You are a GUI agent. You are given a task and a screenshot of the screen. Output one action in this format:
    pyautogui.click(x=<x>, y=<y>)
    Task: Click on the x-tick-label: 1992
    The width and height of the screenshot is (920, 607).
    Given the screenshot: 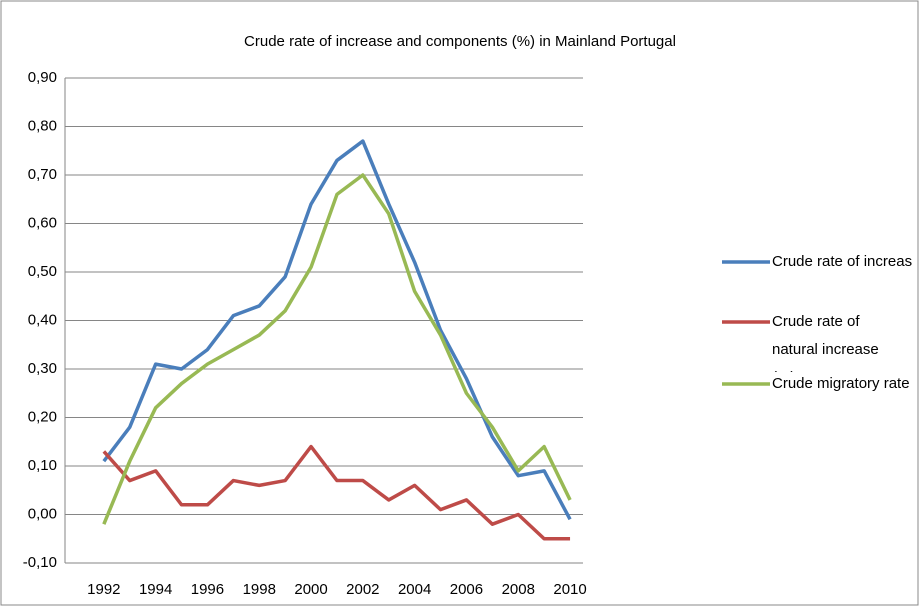 What is the action you would take?
    pyautogui.click(x=103, y=589)
    